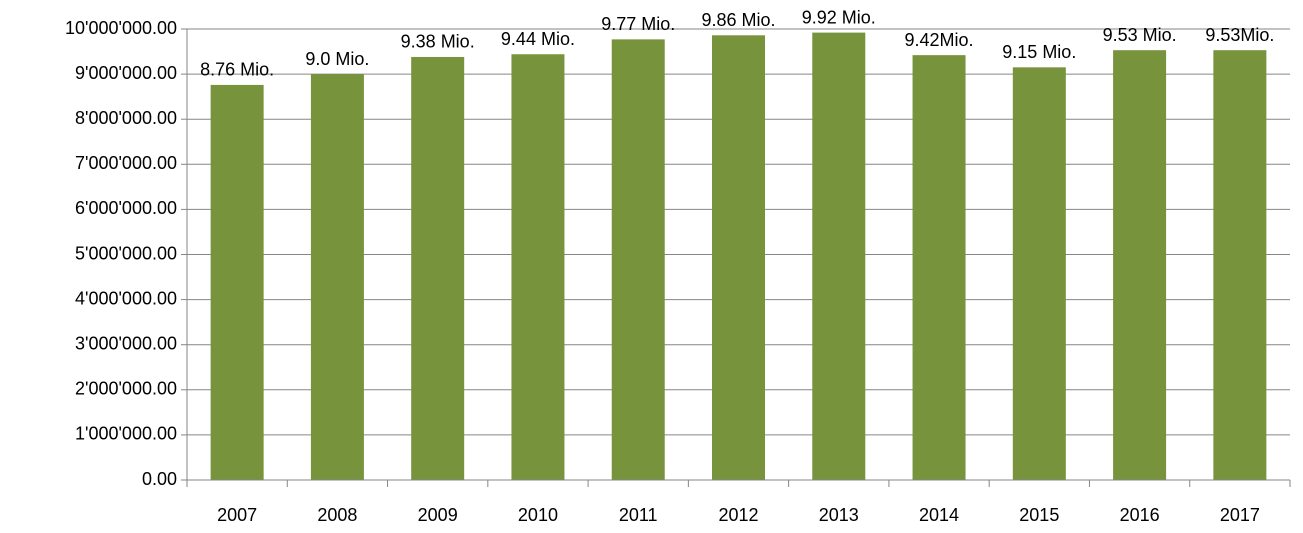  I want to click on y-tick-label: 8'000'000.00, so click(126, 118).